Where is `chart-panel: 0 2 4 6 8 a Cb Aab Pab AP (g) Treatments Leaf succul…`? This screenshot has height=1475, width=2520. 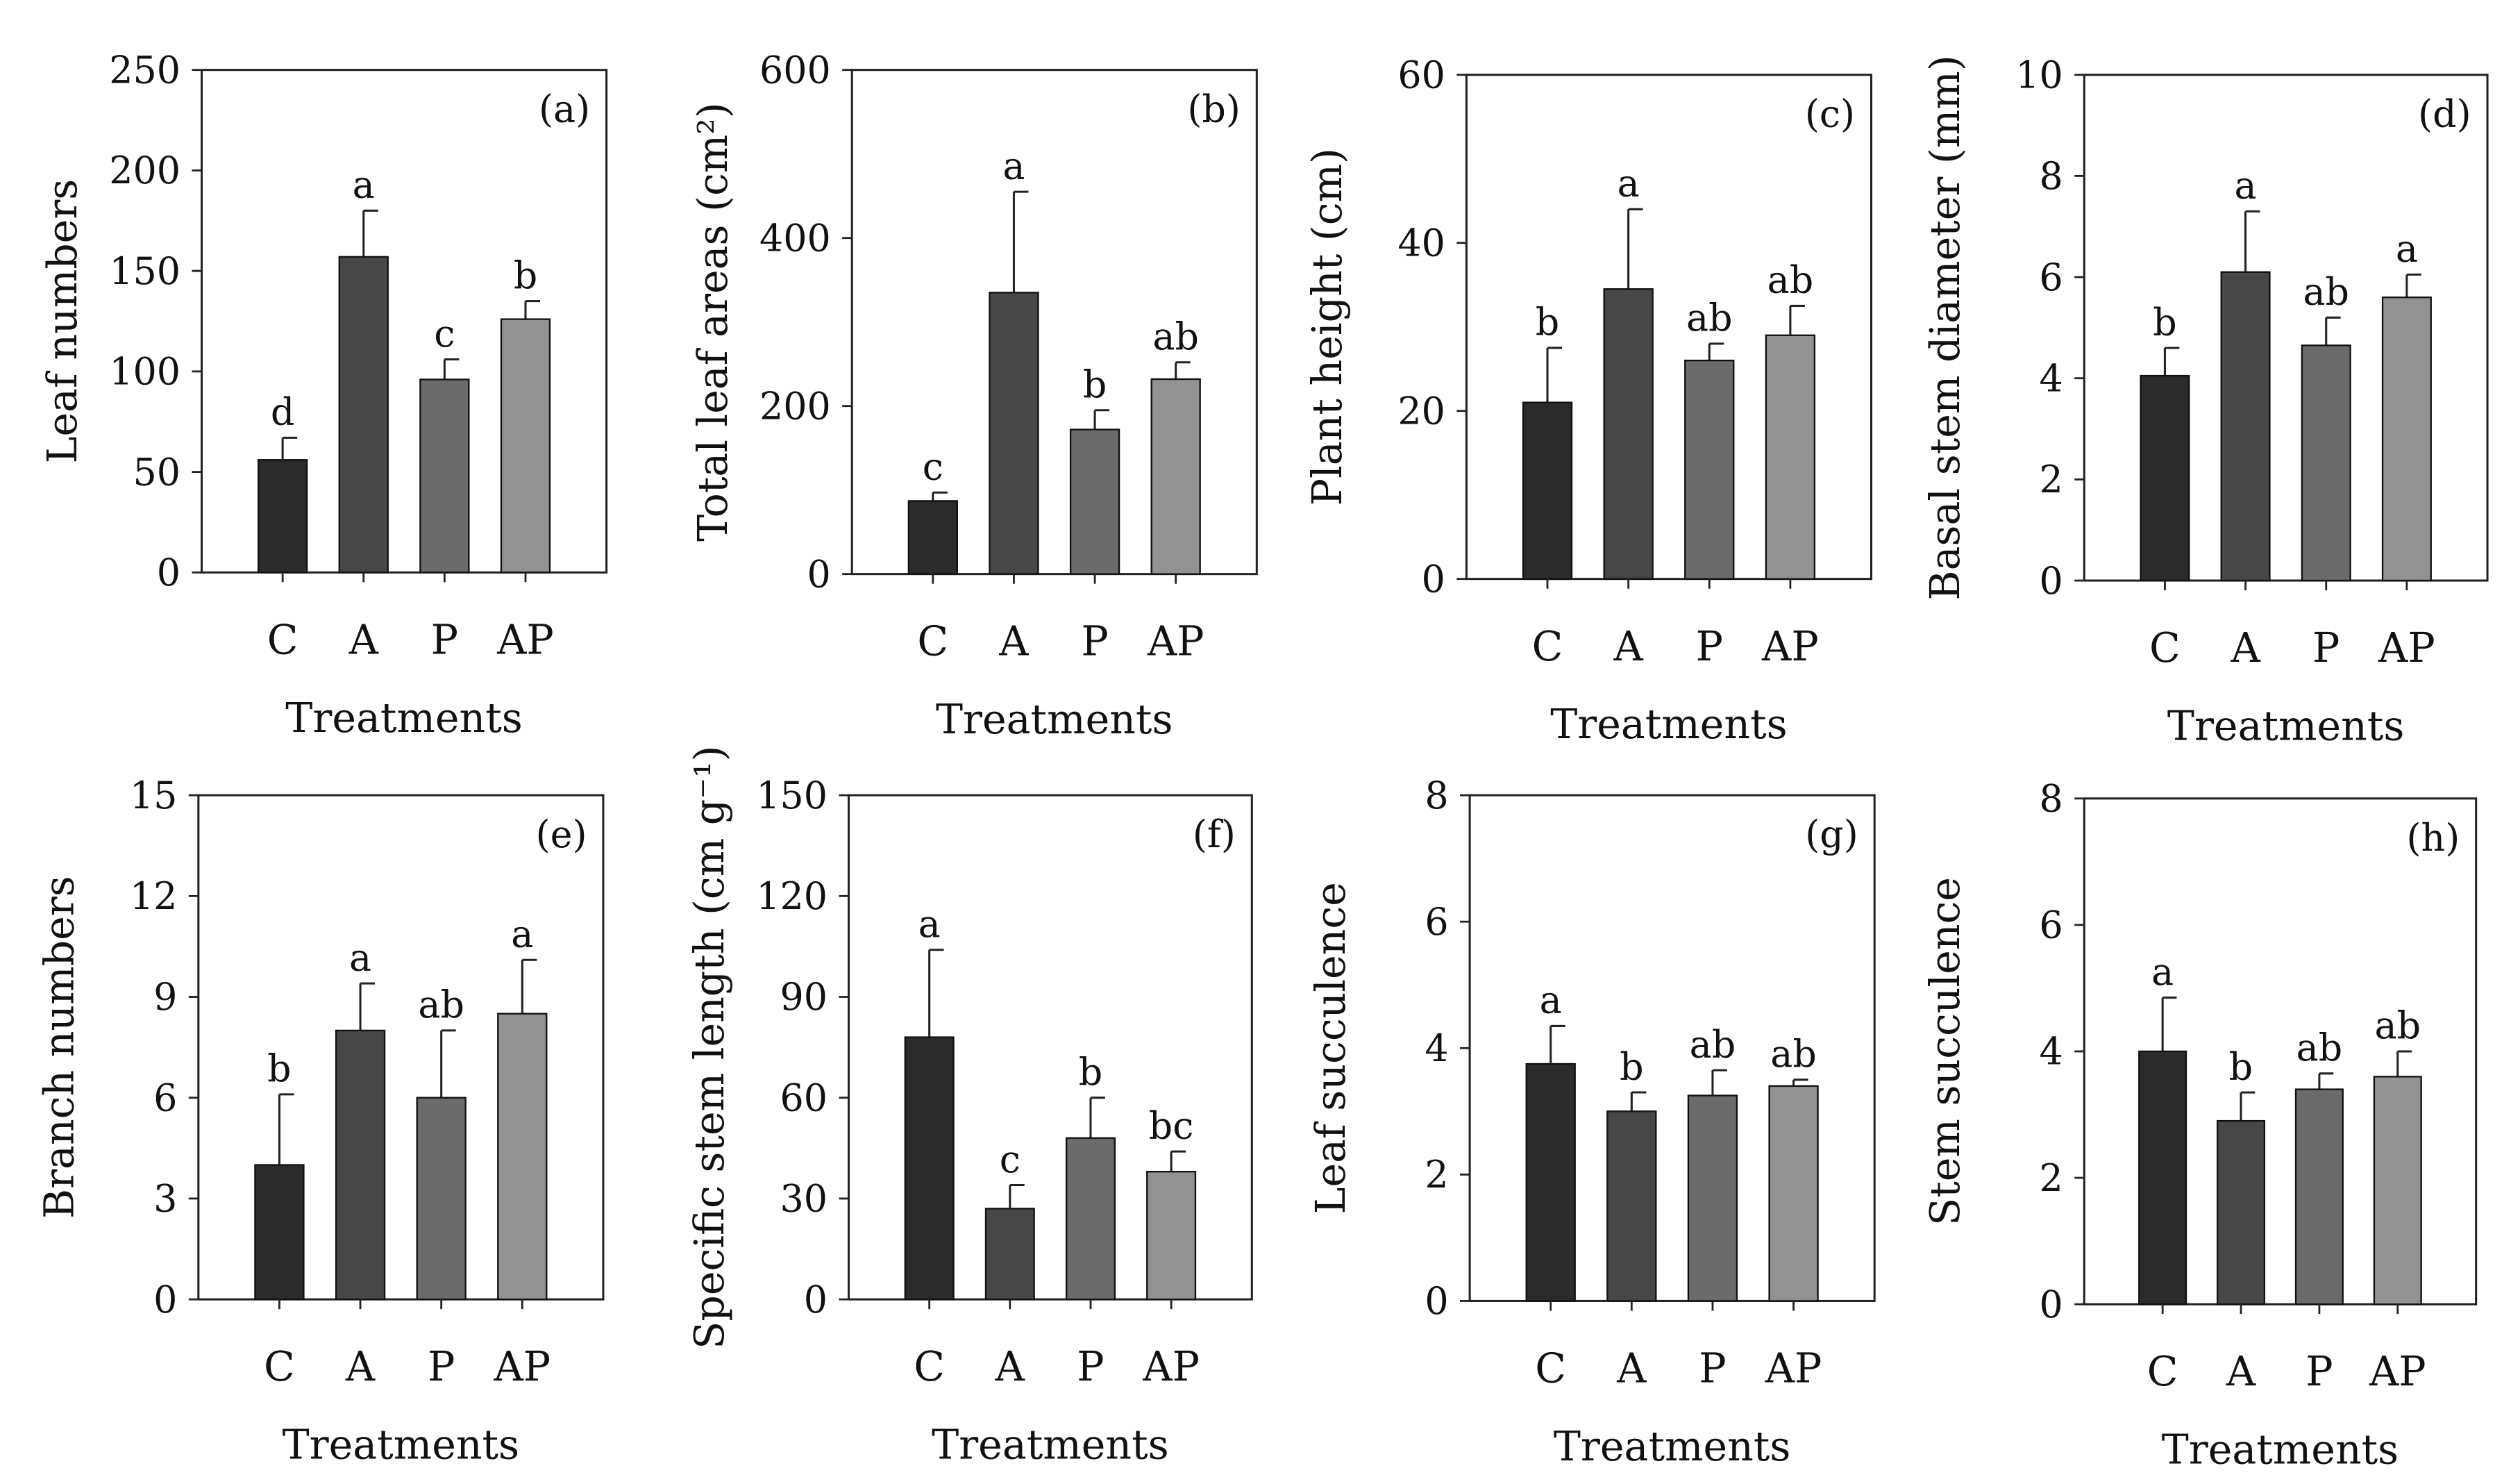 chart-panel: 0 2 4 6 8 a Cb Aab Pab AP (g) Treatments Leaf succul… is located at coordinates (1592, 1122).